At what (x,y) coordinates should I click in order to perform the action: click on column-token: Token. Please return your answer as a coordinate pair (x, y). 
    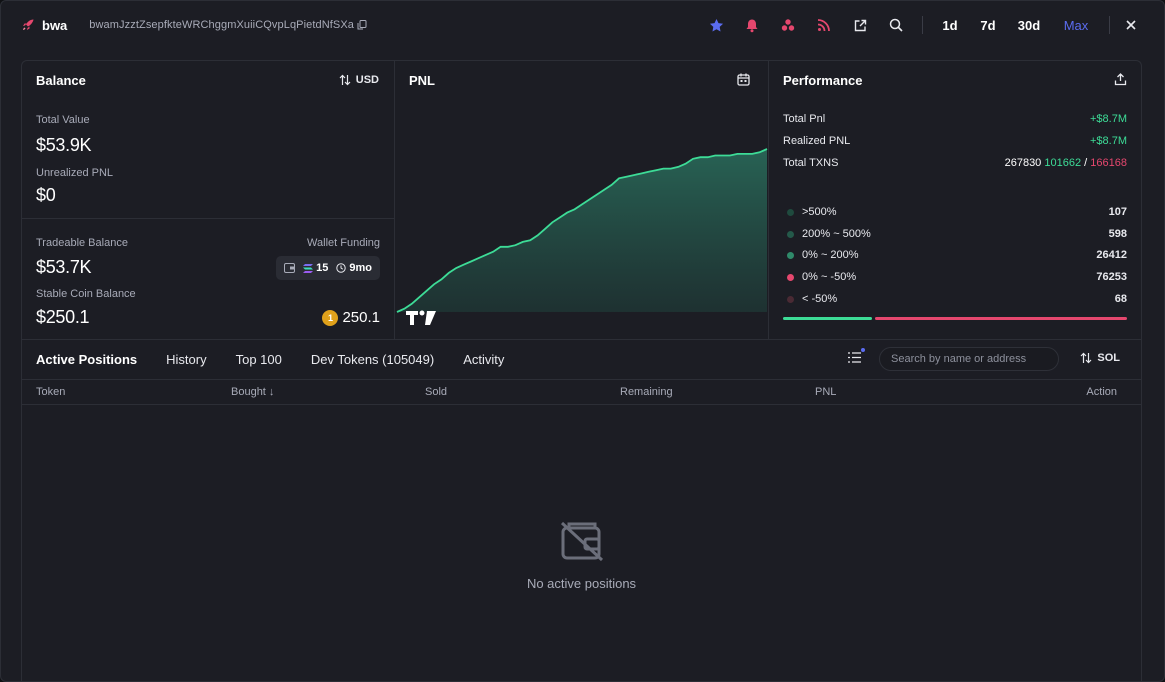
    Looking at the image, I should click on (51, 392).